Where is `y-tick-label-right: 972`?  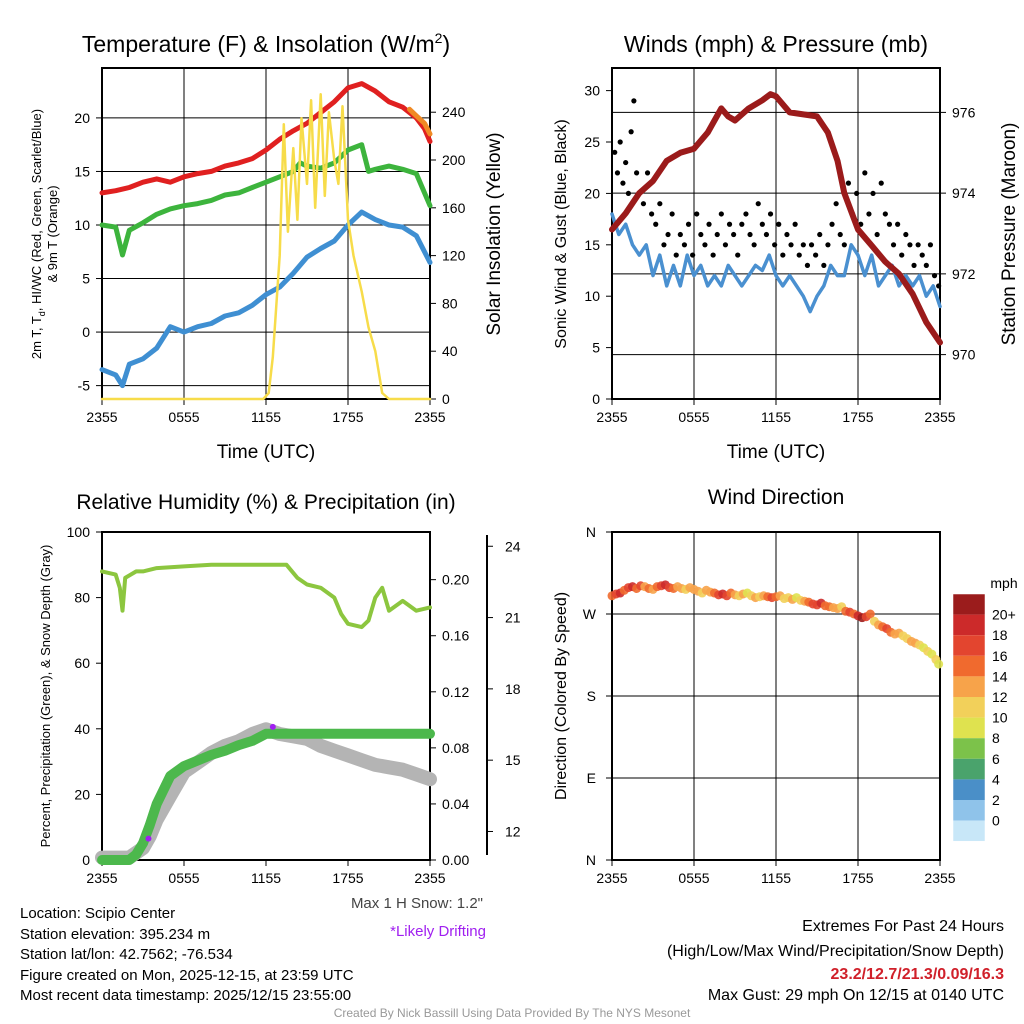
y-tick-label-right: 972 is located at coordinates (964, 274).